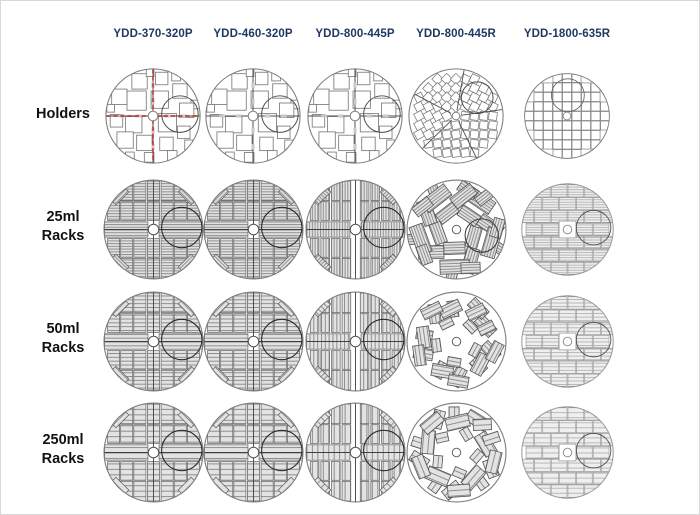 The width and height of the screenshot is (700, 515). What do you see at coordinates (456, 34) in the screenshot?
I see `column-header-ydd-800-445r: YDD-800-445R` at bounding box center [456, 34].